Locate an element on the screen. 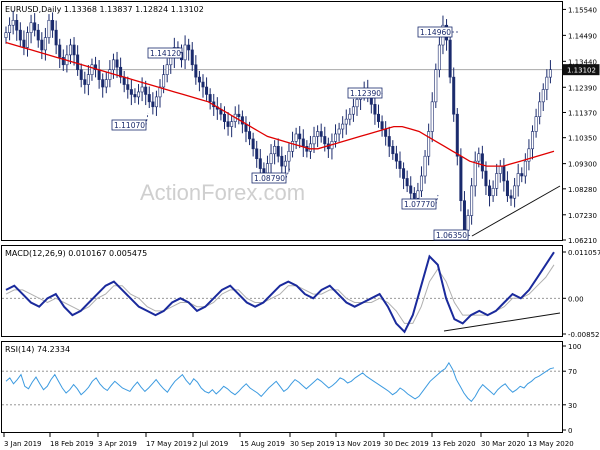 This screenshot has width=600, height=450. annotation-label: 1.07770 is located at coordinates (419, 204).